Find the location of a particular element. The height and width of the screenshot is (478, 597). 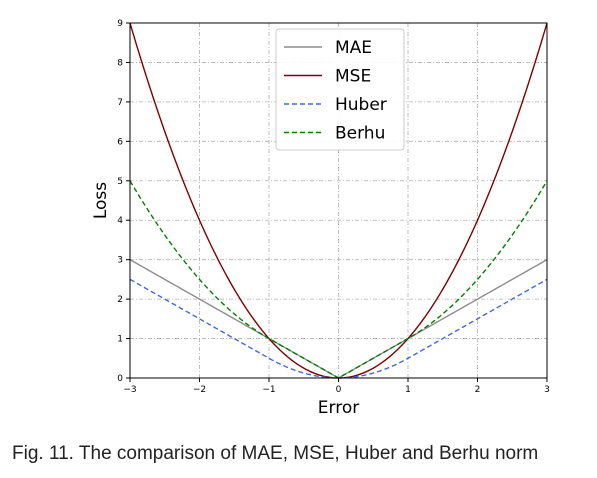

y-tick-label: 0 is located at coordinates (120, 379).